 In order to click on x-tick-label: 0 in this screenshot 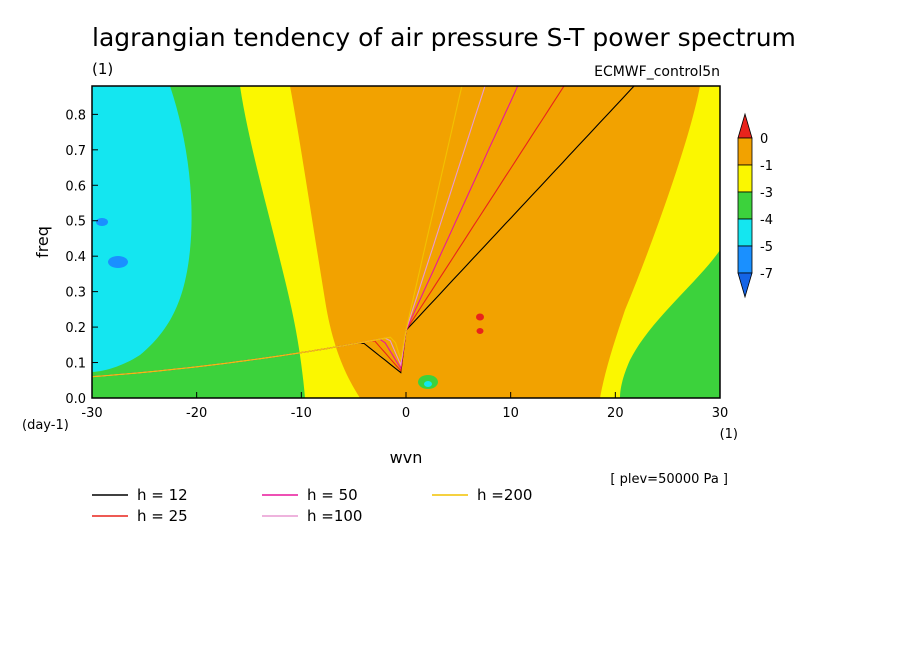, I will do `click(406, 413)`.